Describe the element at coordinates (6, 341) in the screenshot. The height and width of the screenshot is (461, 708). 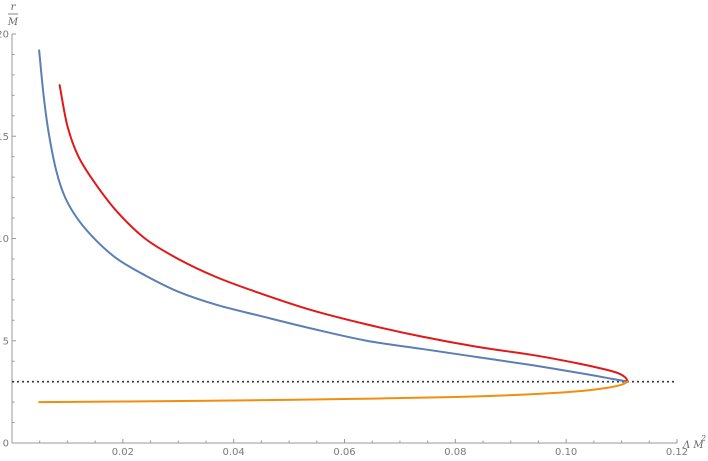
I see `y-tick-label: 5` at that location.